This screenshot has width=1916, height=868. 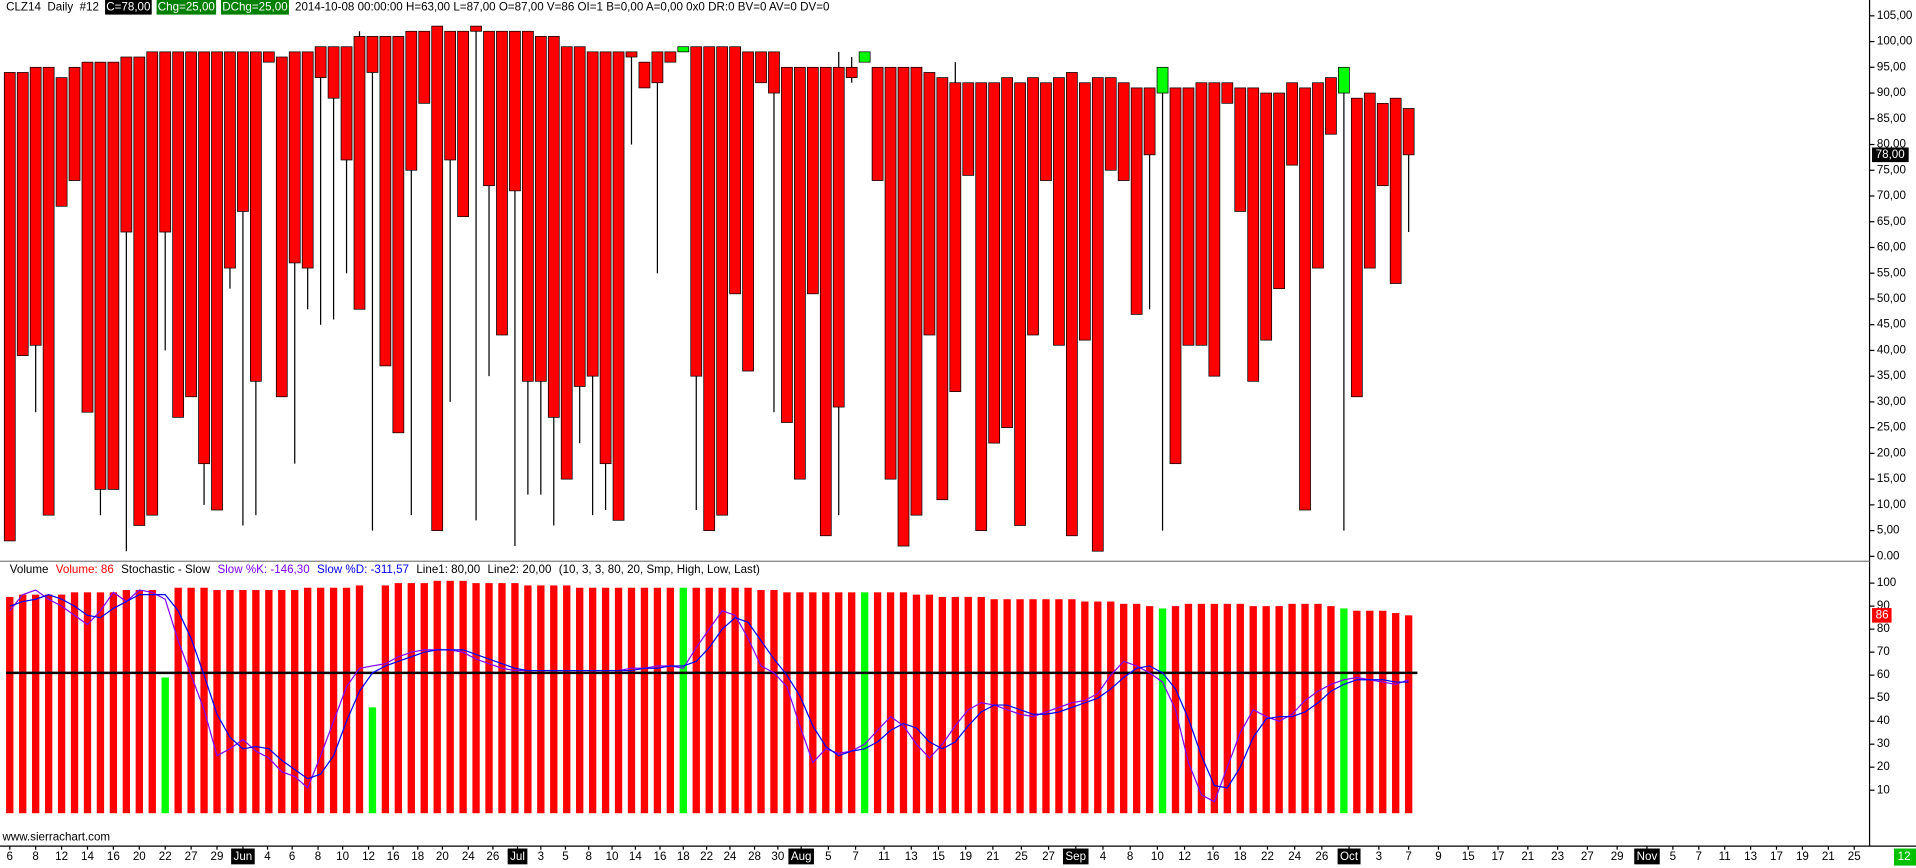 What do you see at coordinates (85, 570) in the screenshot?
I see `indicator-label: Volume: 86` at bounding box center [85, 570].